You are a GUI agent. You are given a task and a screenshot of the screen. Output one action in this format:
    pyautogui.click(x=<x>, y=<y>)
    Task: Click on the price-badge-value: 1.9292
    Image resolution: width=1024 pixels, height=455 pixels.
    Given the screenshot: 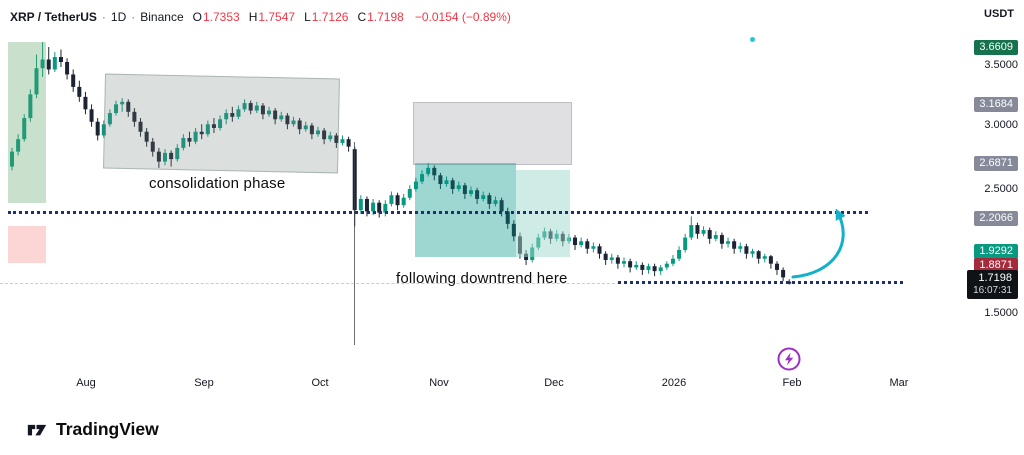 What is the action you would take?
    pyautogui.click(x=996, y=251)
    